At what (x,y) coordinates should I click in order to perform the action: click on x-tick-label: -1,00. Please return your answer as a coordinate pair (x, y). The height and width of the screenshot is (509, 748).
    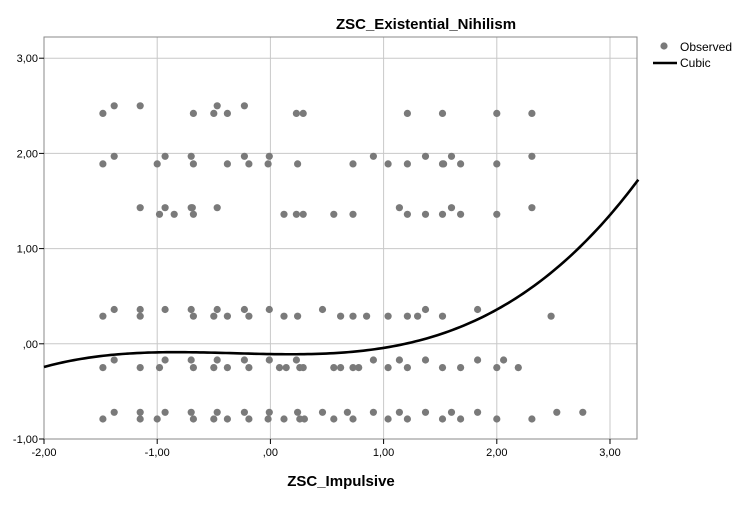
    Looking at the image, I should click on (157, 453).